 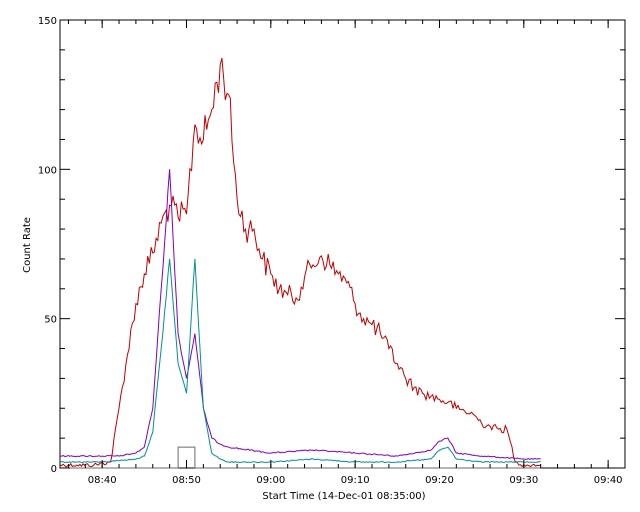 I want to click on x-tick-label: 09:00, so click(x=270, y=480).